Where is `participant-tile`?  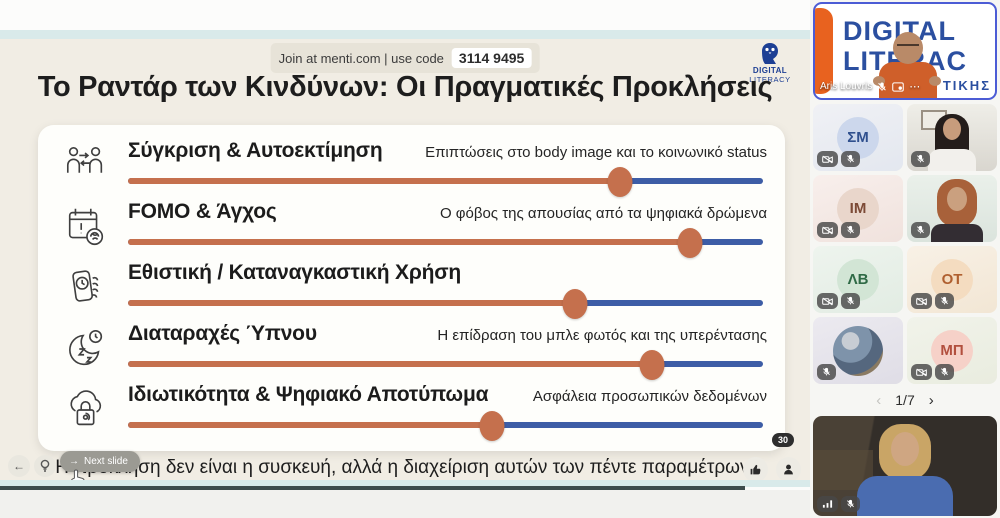 participant-tile is located at coordinates (858, 350).